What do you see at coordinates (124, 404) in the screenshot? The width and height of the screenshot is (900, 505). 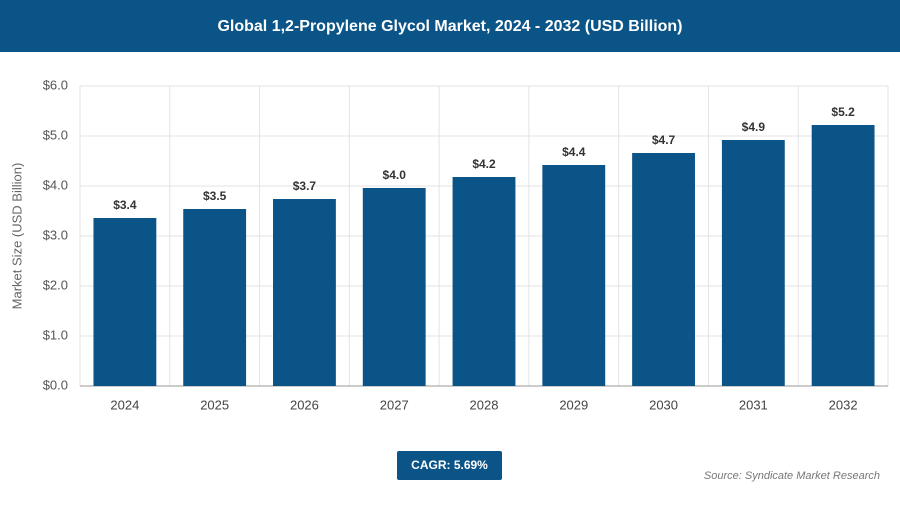 I see `x-tick-label: 2024` at bounding box center [124, 404].